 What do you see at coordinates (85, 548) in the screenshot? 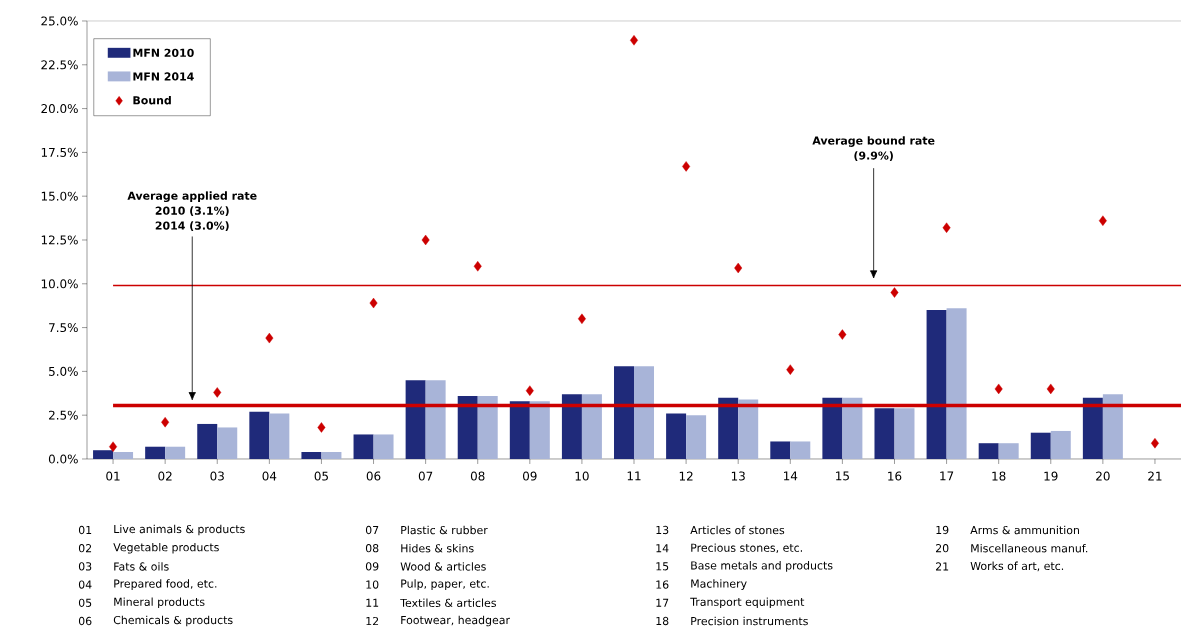
I see `category-label: 02` at bounding box center [85, 548].